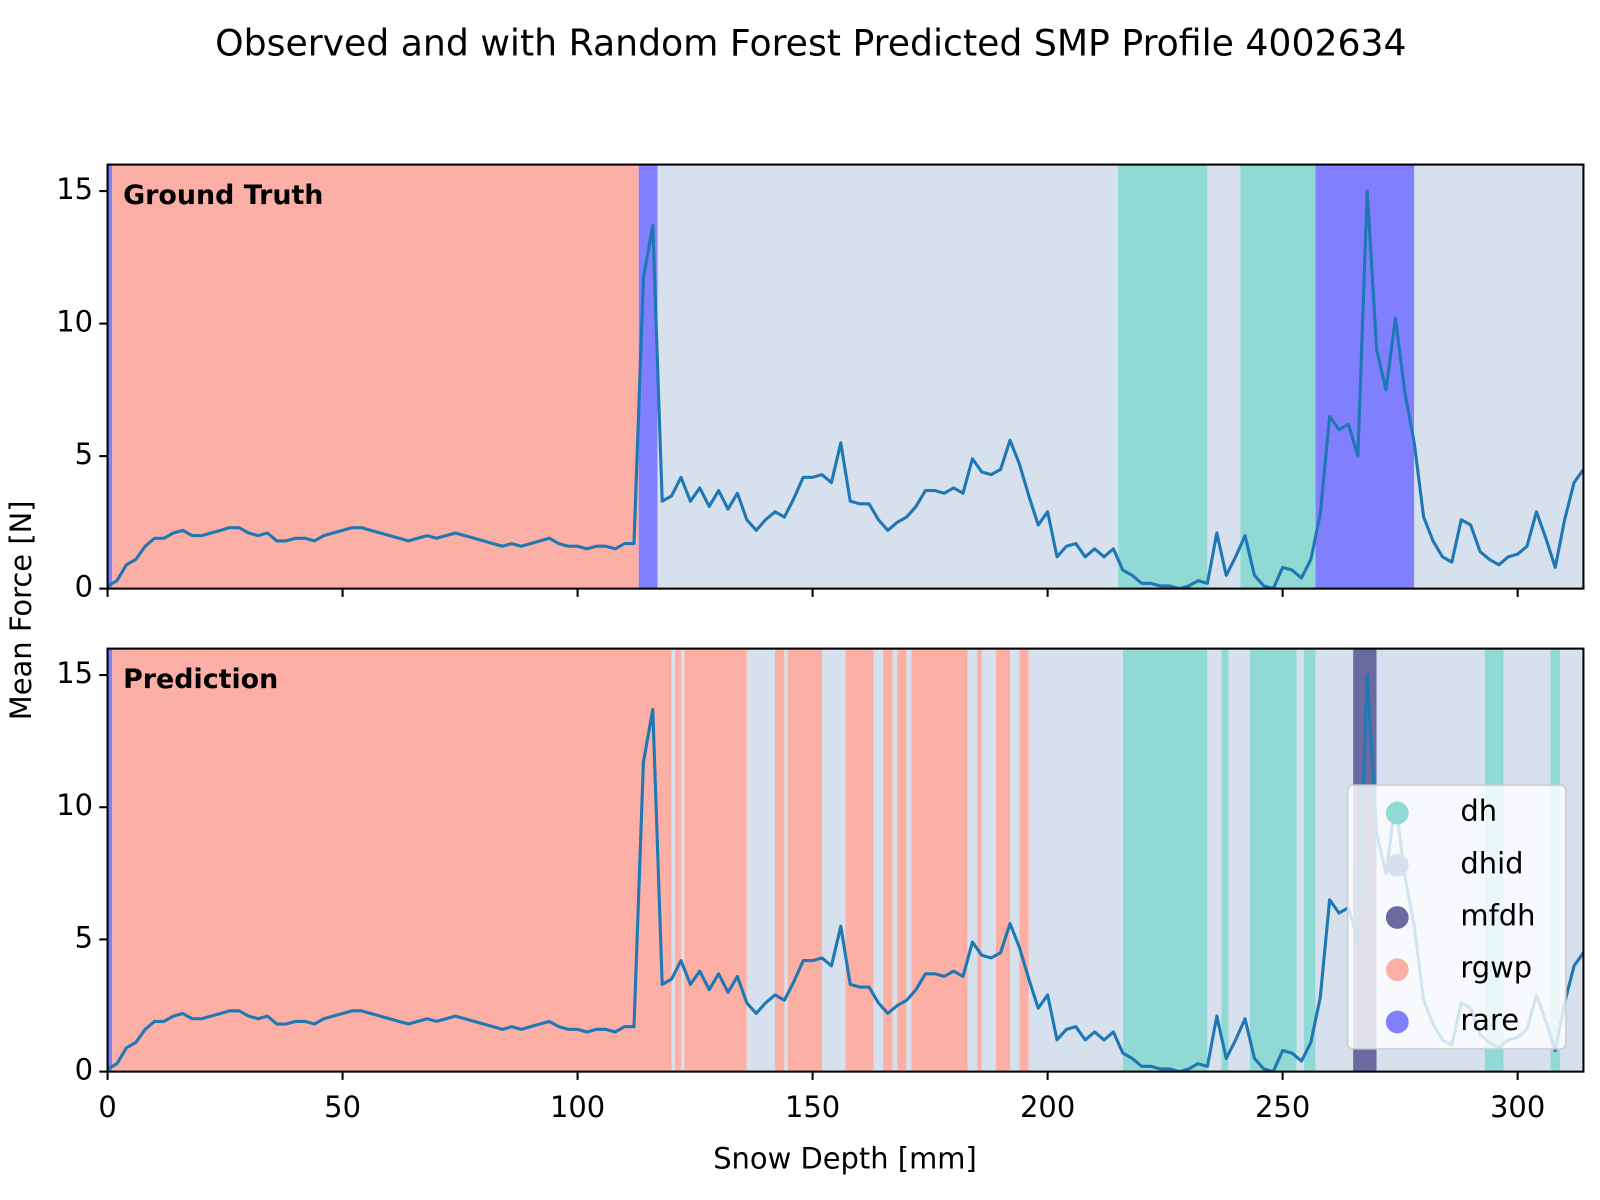 The image size is (1600, 1200). Describe the element at coordinates (1497, 916) in the screenshot. I see `legend-label: mfdh` at that location.